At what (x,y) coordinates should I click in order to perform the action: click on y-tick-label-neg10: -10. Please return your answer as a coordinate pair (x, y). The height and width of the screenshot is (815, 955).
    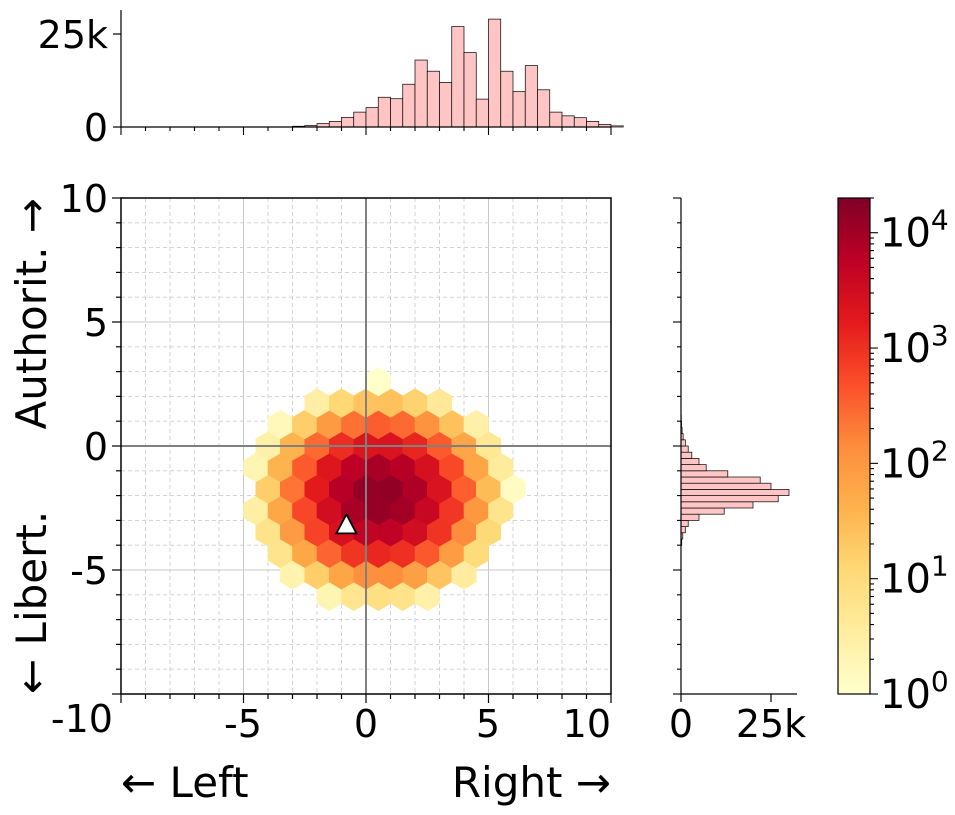
    Looking at the image, I should click on (82, 719).